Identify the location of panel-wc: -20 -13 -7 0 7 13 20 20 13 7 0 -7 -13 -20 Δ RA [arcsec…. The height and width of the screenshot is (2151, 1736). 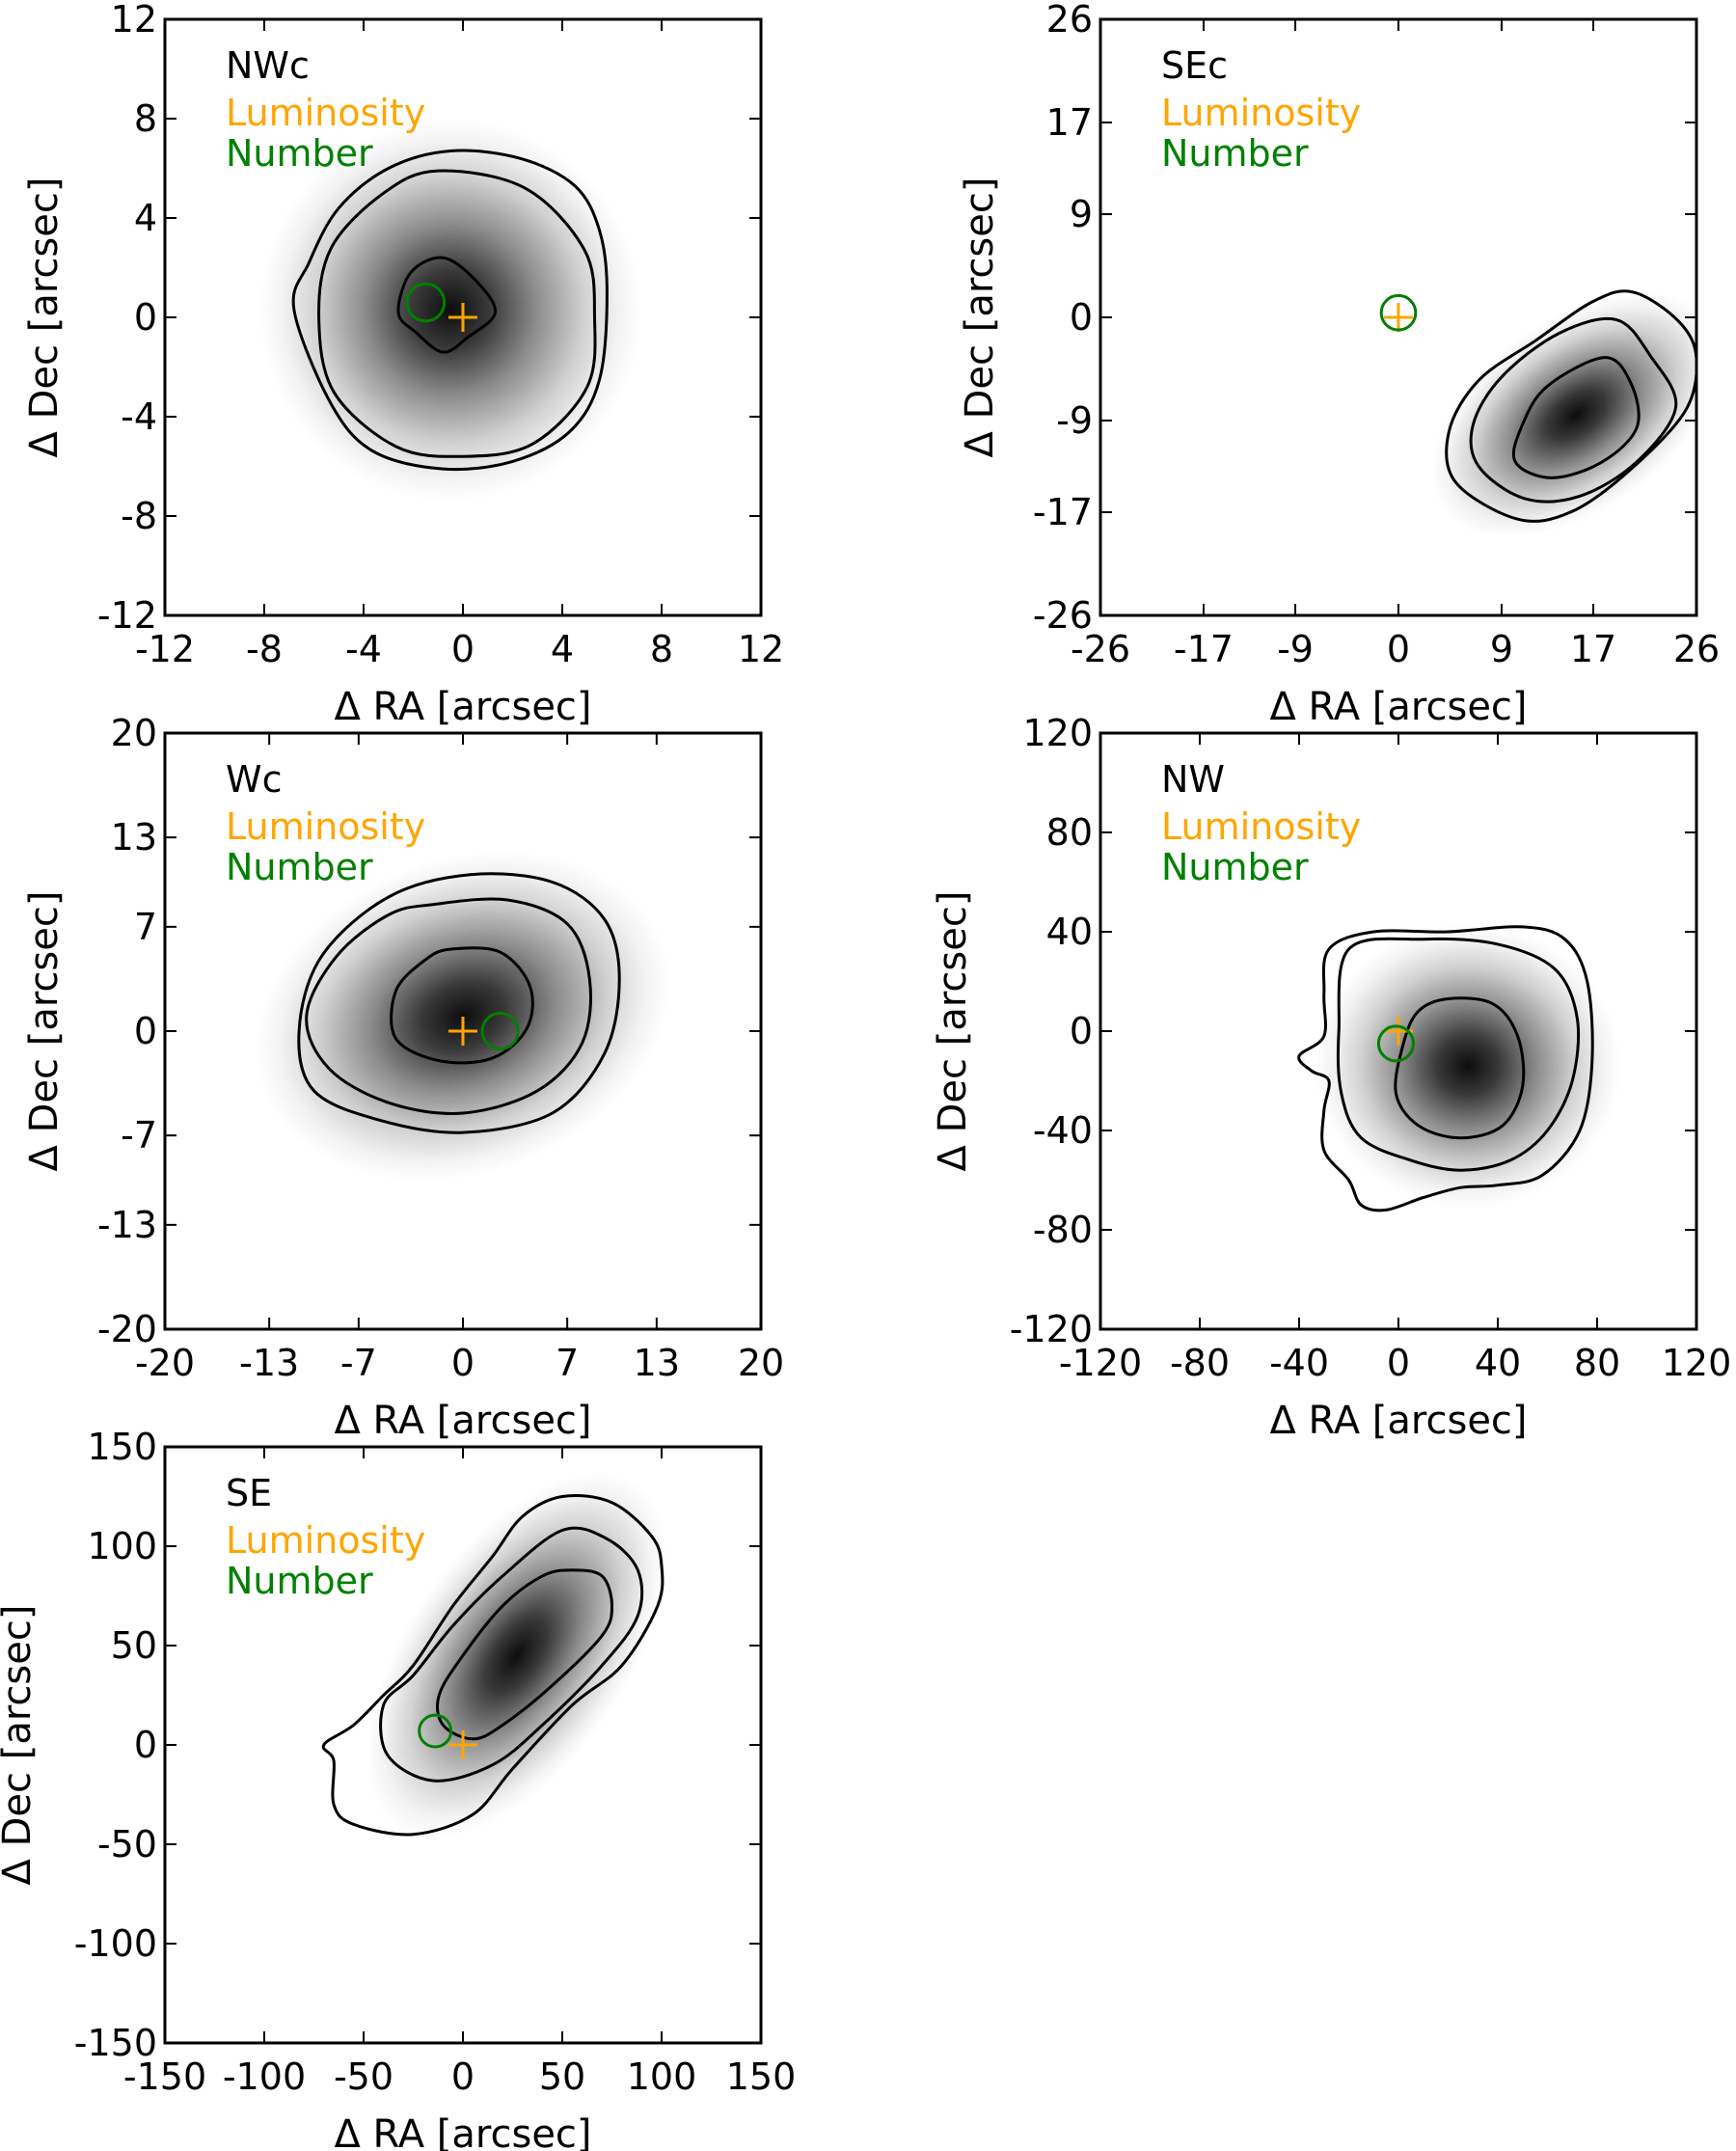
(403, 1077).